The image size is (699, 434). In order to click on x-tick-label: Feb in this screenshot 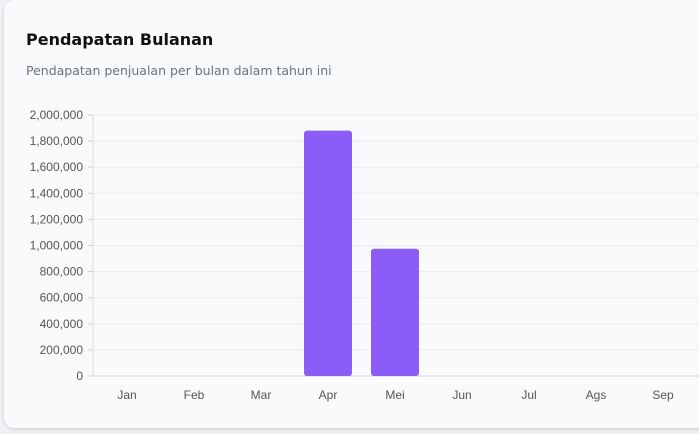, I will do `click(194, 395)`.